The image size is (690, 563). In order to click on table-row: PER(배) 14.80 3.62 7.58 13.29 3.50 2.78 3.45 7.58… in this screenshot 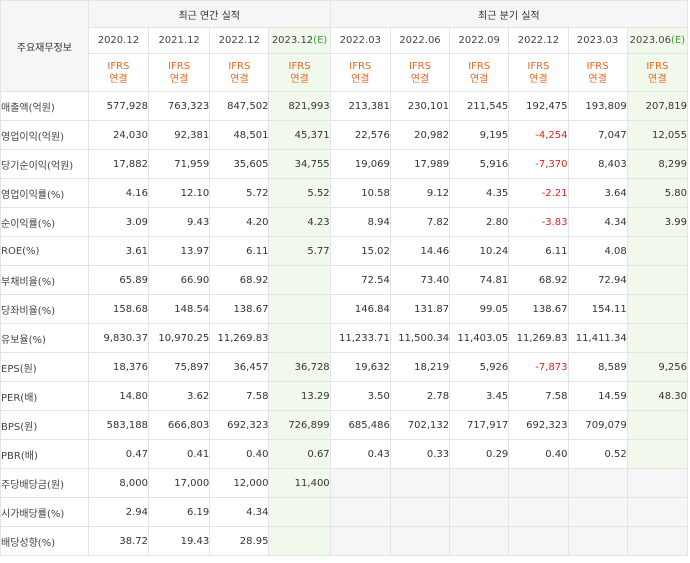, I will do `click(344, 396)`.